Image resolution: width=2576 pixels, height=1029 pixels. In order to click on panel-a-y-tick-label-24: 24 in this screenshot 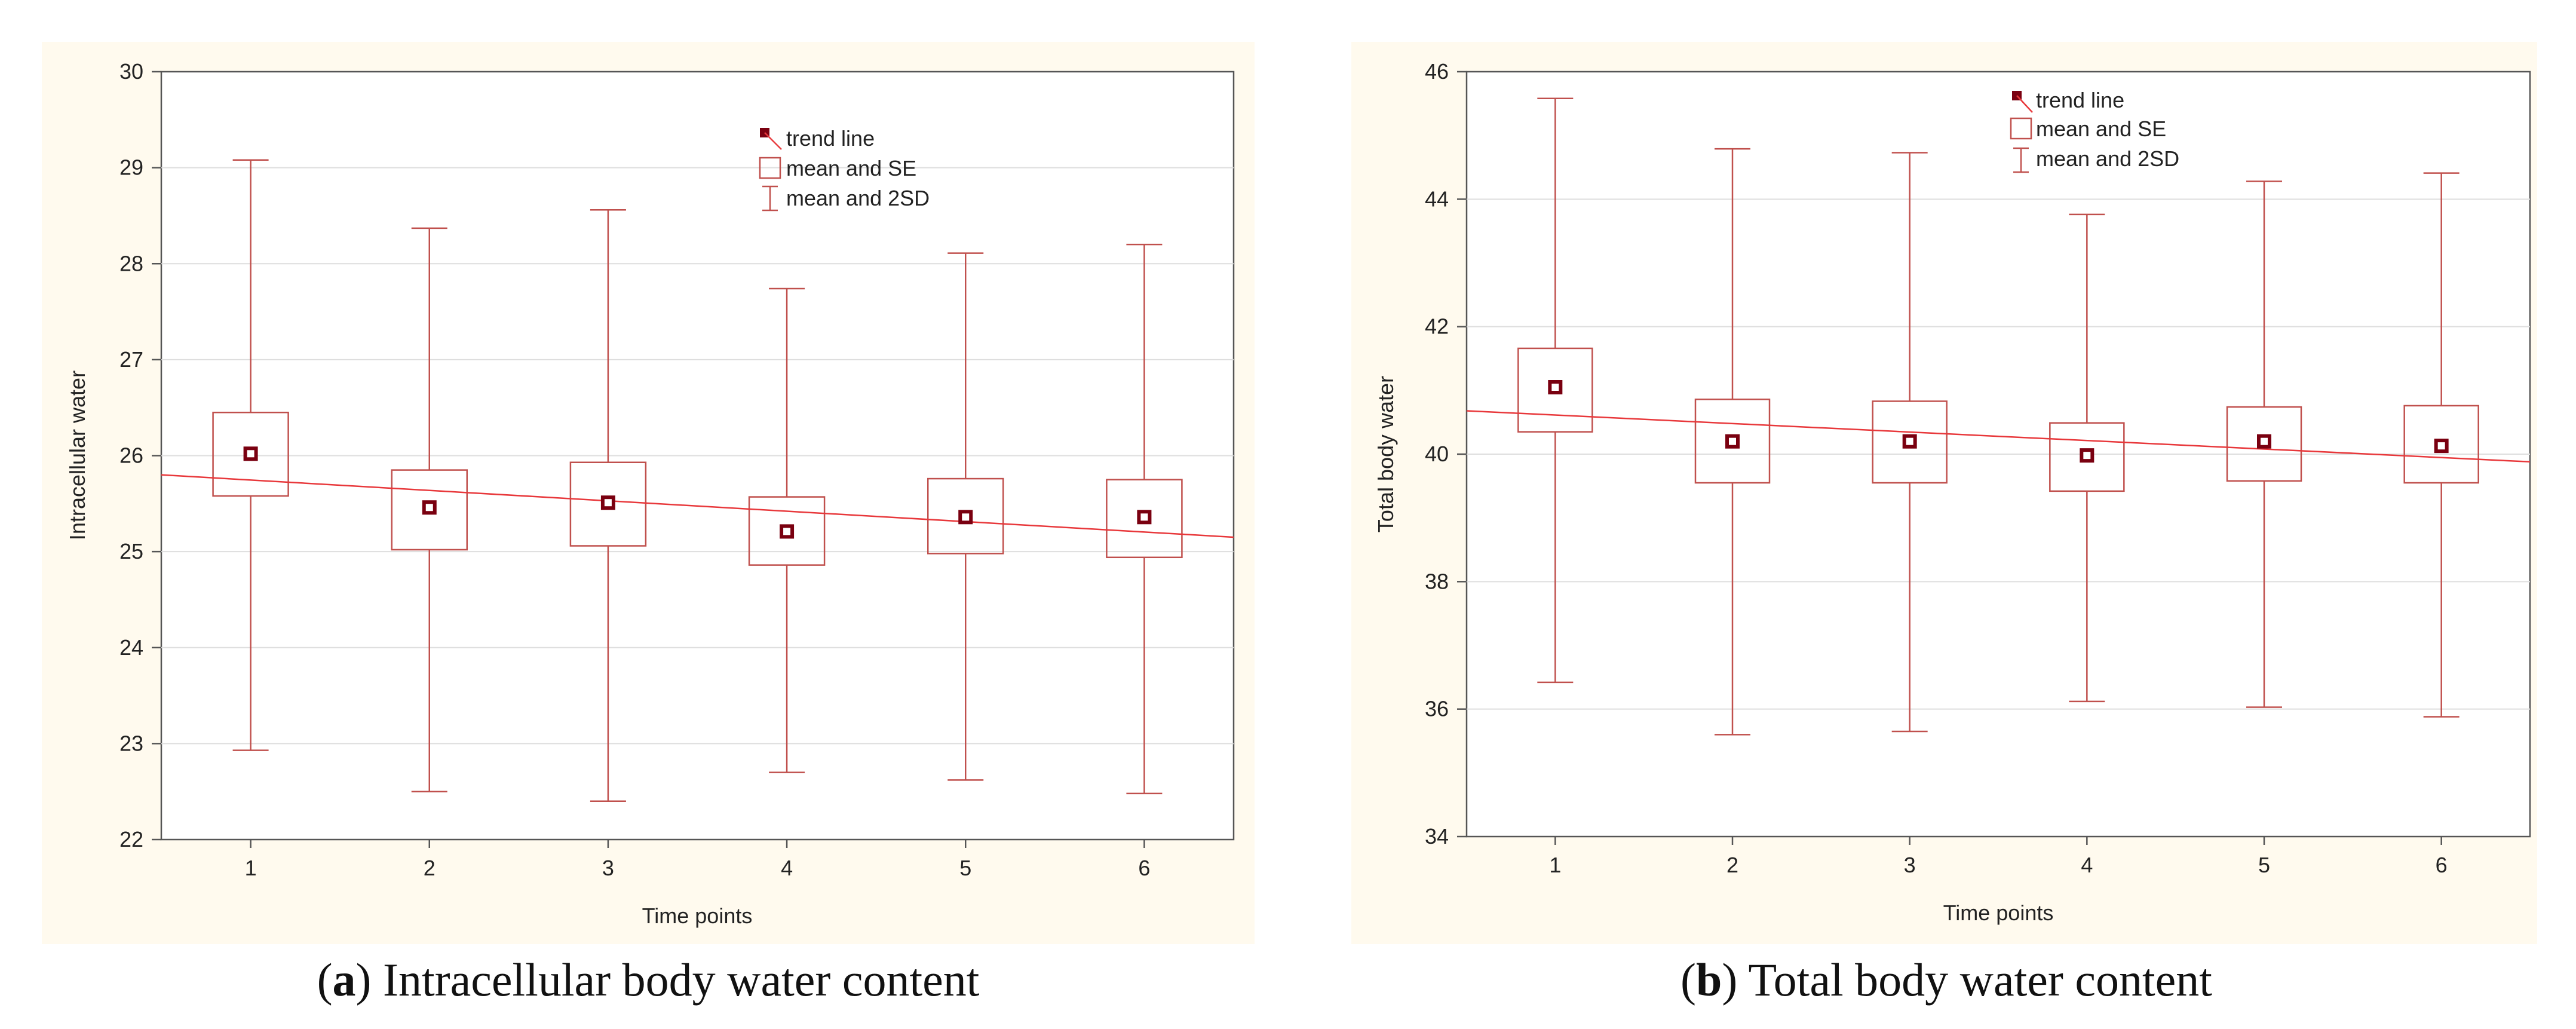, I will do `click(131, 647)`.